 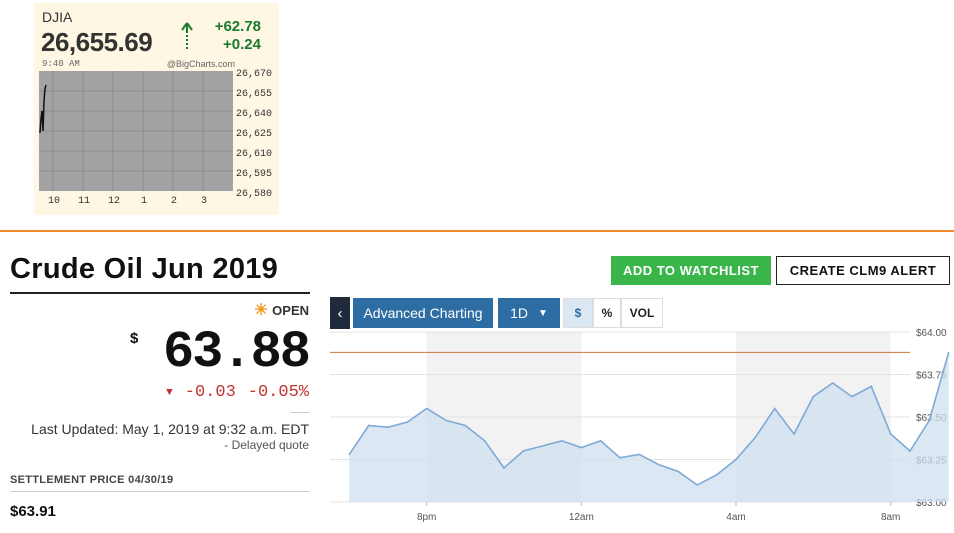 I want to click on x-tick-label: 8am, so click(x=890, y=517).